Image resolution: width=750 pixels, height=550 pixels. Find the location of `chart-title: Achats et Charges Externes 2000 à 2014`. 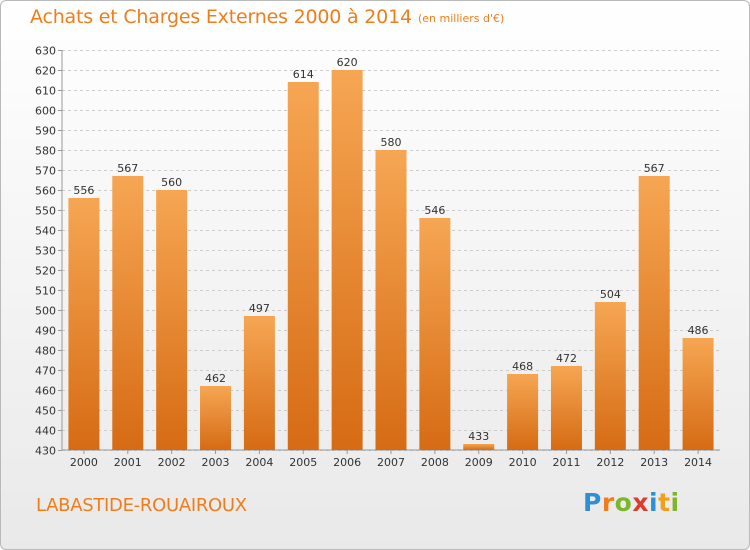

chart-title: Achats et Charges Externes 2000 à 2014 is located at coordinates (221, 17).